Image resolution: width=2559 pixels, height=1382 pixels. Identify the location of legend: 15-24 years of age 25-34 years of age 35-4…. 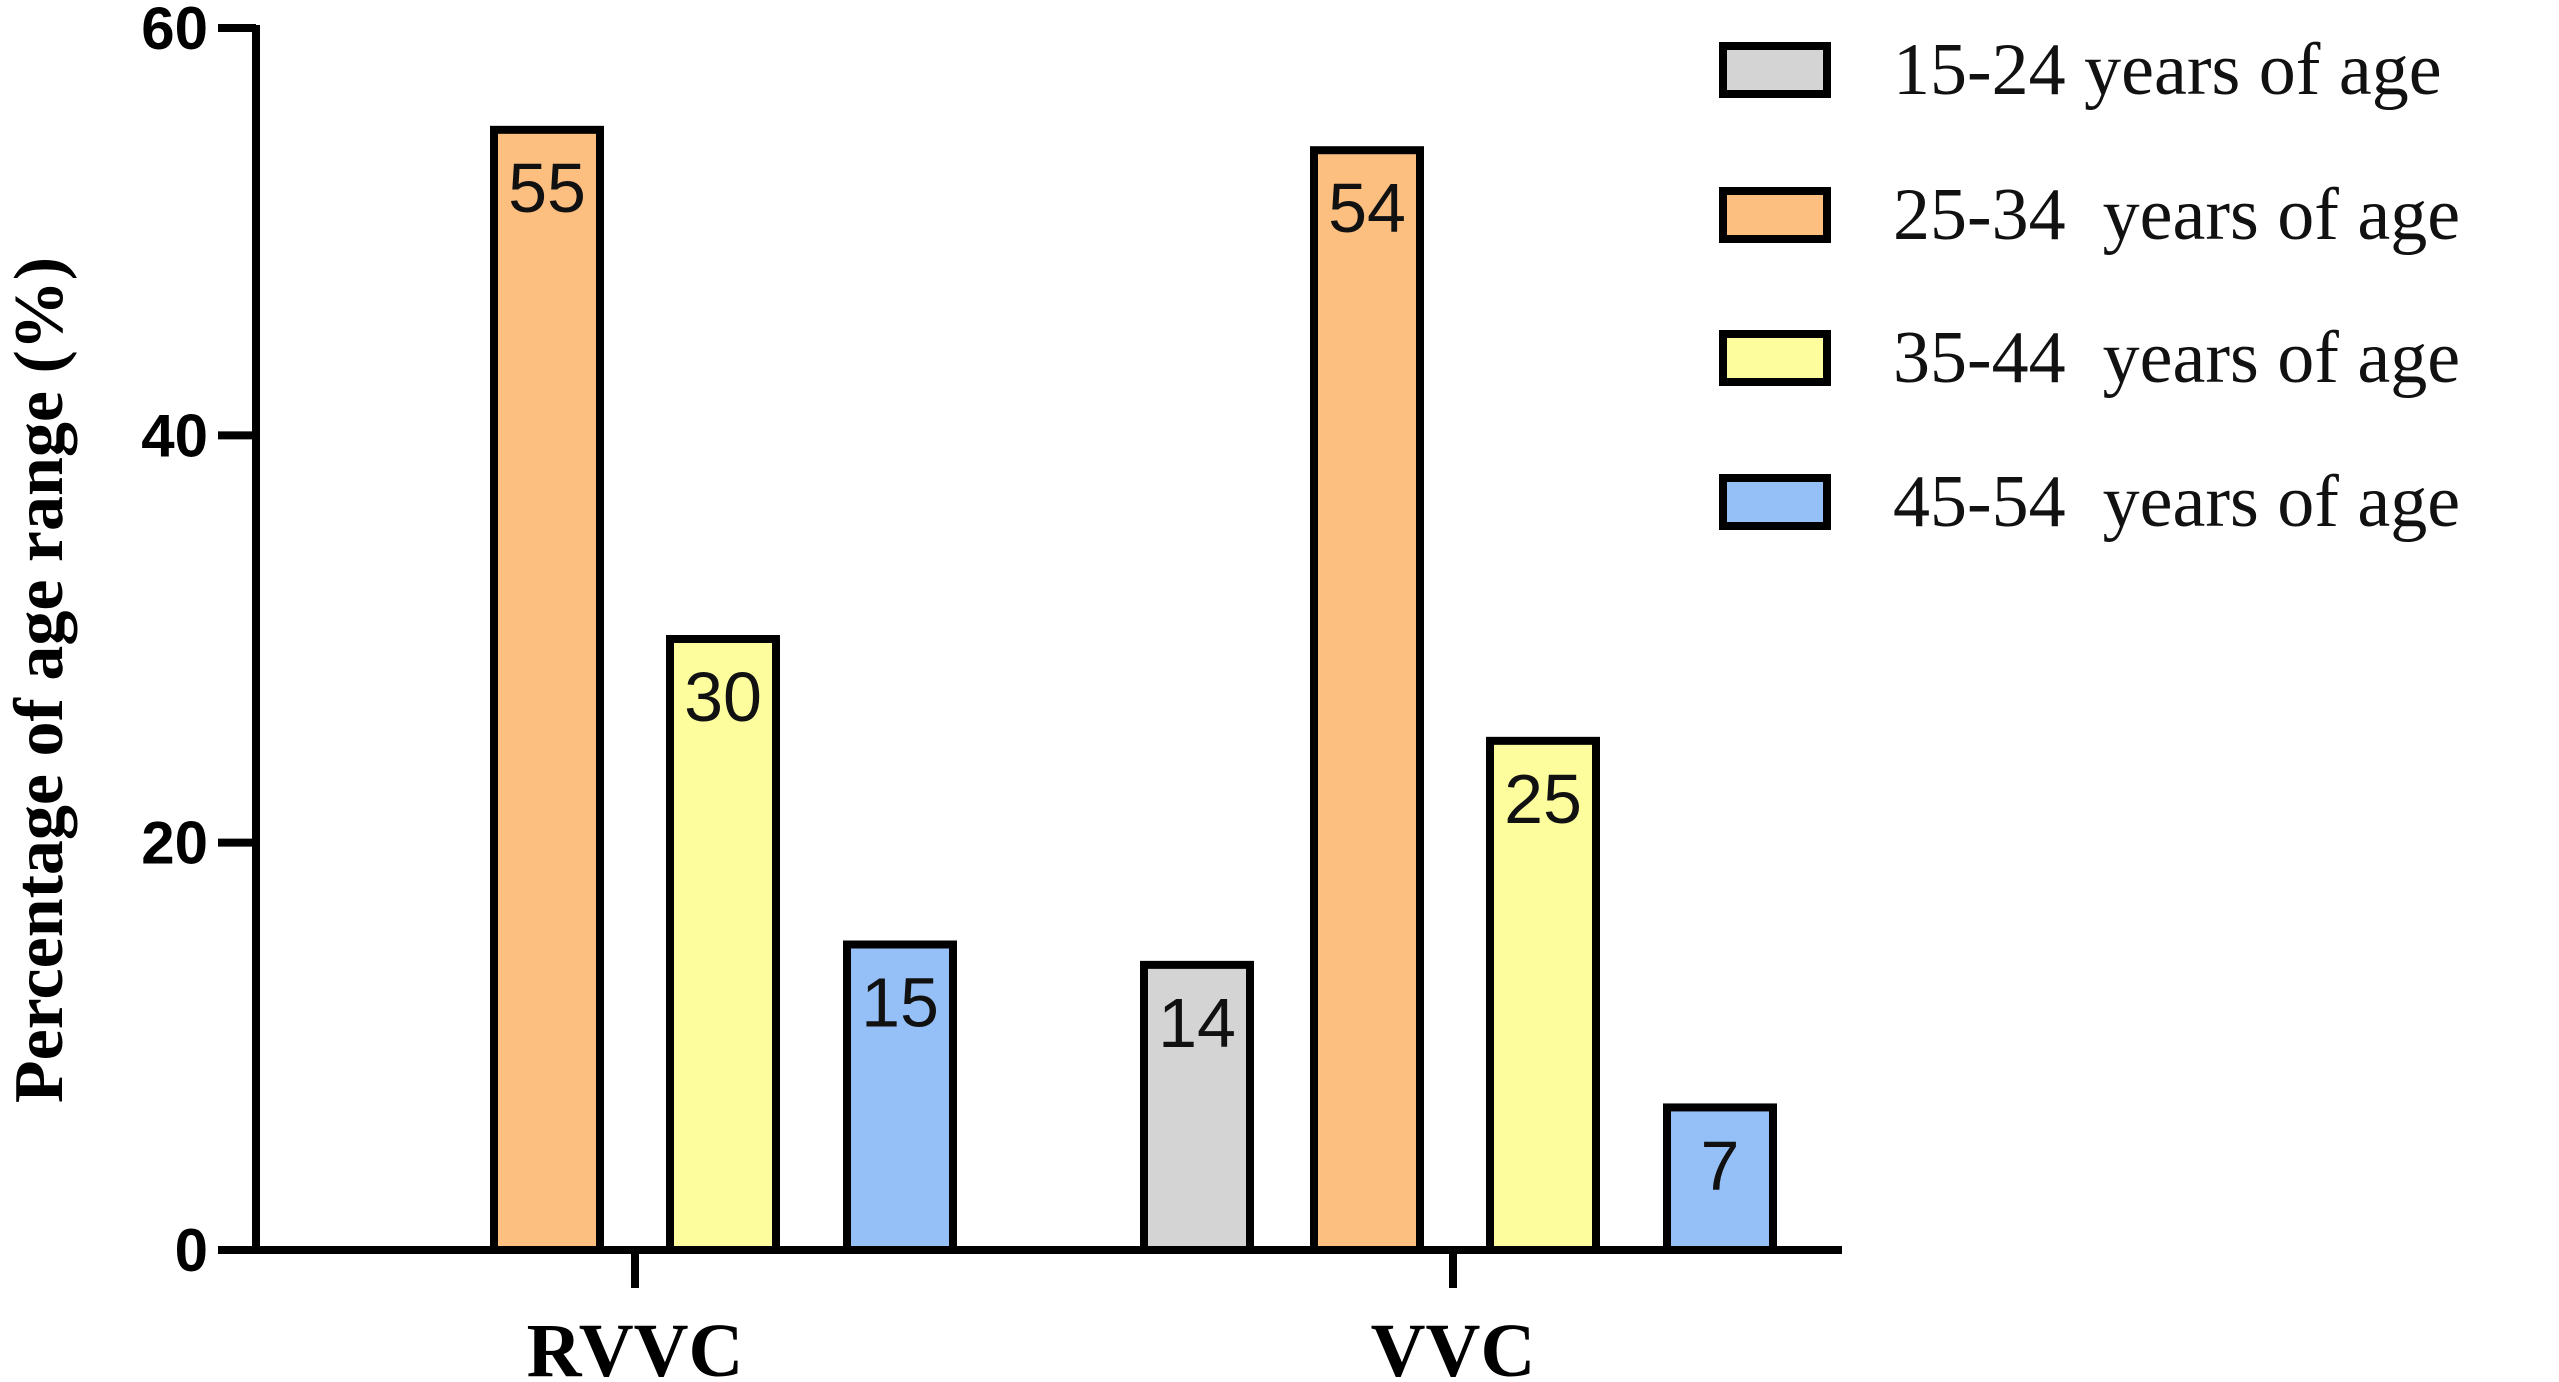
(2089, 286).